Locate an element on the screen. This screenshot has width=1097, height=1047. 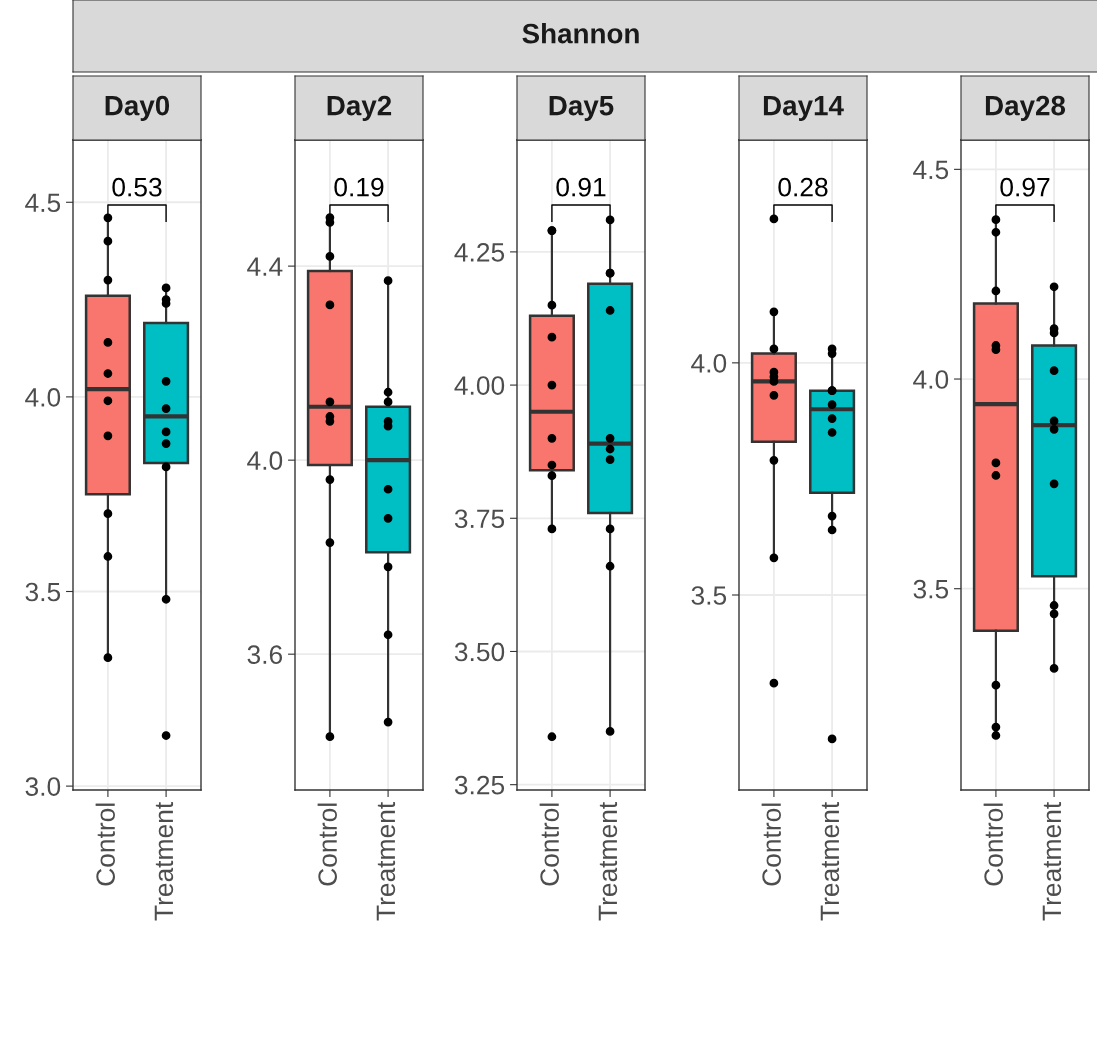
y-tick-label: 3.25 is located at coordinates (479, 785).